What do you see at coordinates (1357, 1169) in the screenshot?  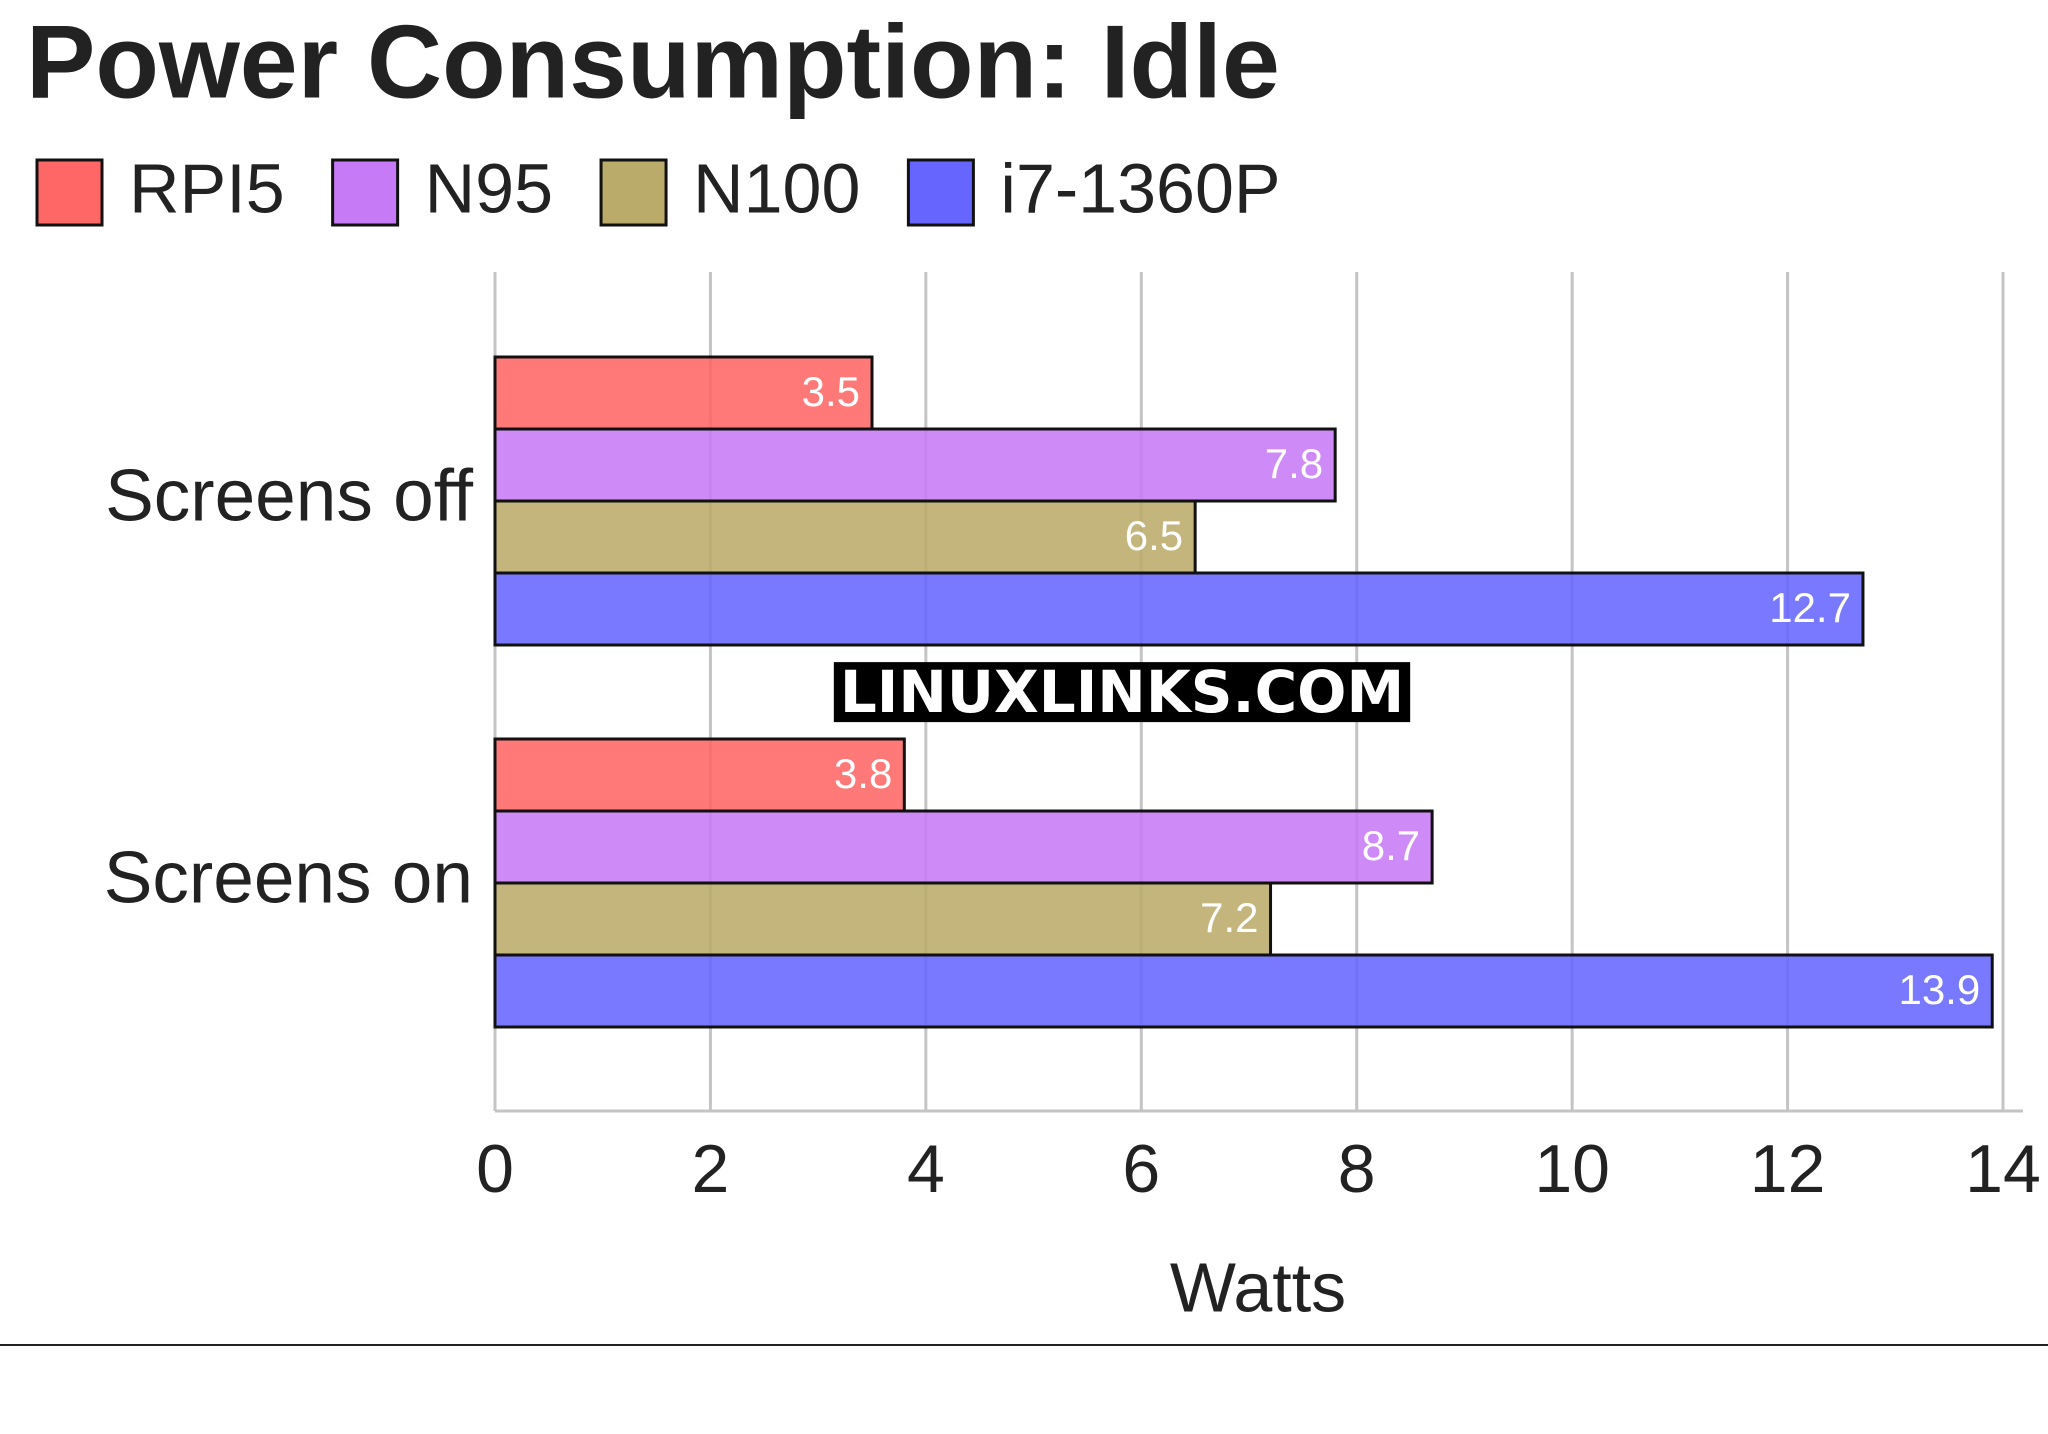 I see `x-tick-label: 8` at bounding box center [1357, 1169].